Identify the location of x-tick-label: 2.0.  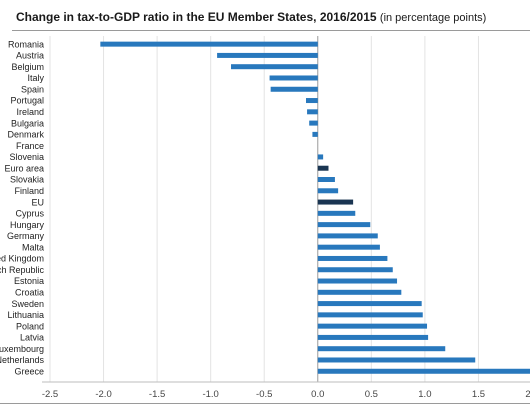
(527, 394).